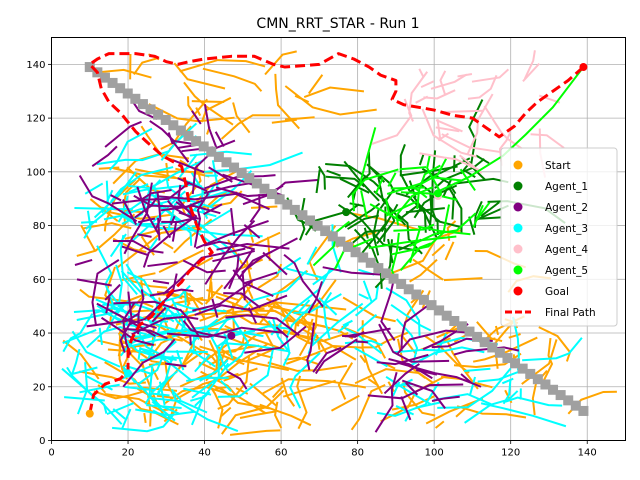  What do you see at coordinates (35, 172) in the screenshot?
I see `y-tick-label: 100` at bounding box center [35, 172].